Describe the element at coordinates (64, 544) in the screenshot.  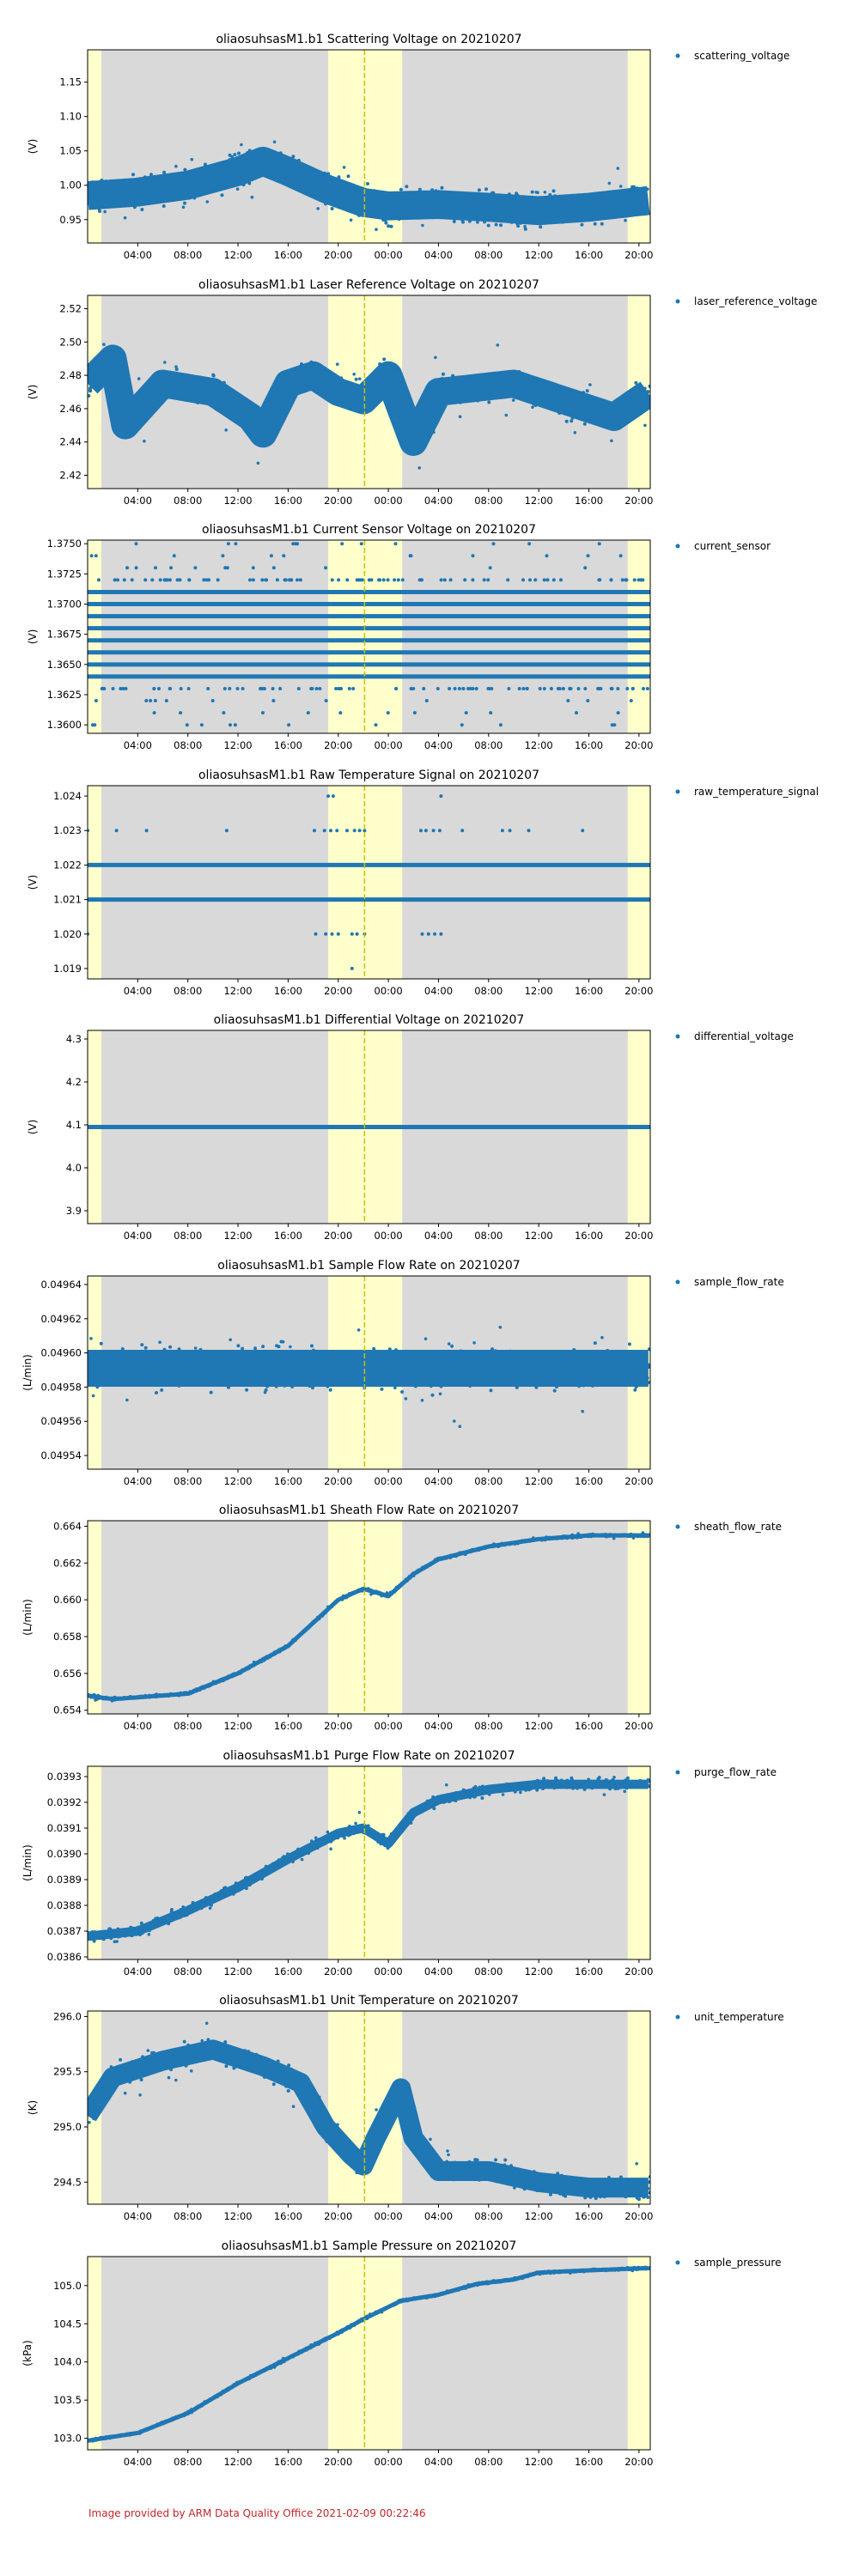
I see `y-tick-label: 1.3750` at that location.